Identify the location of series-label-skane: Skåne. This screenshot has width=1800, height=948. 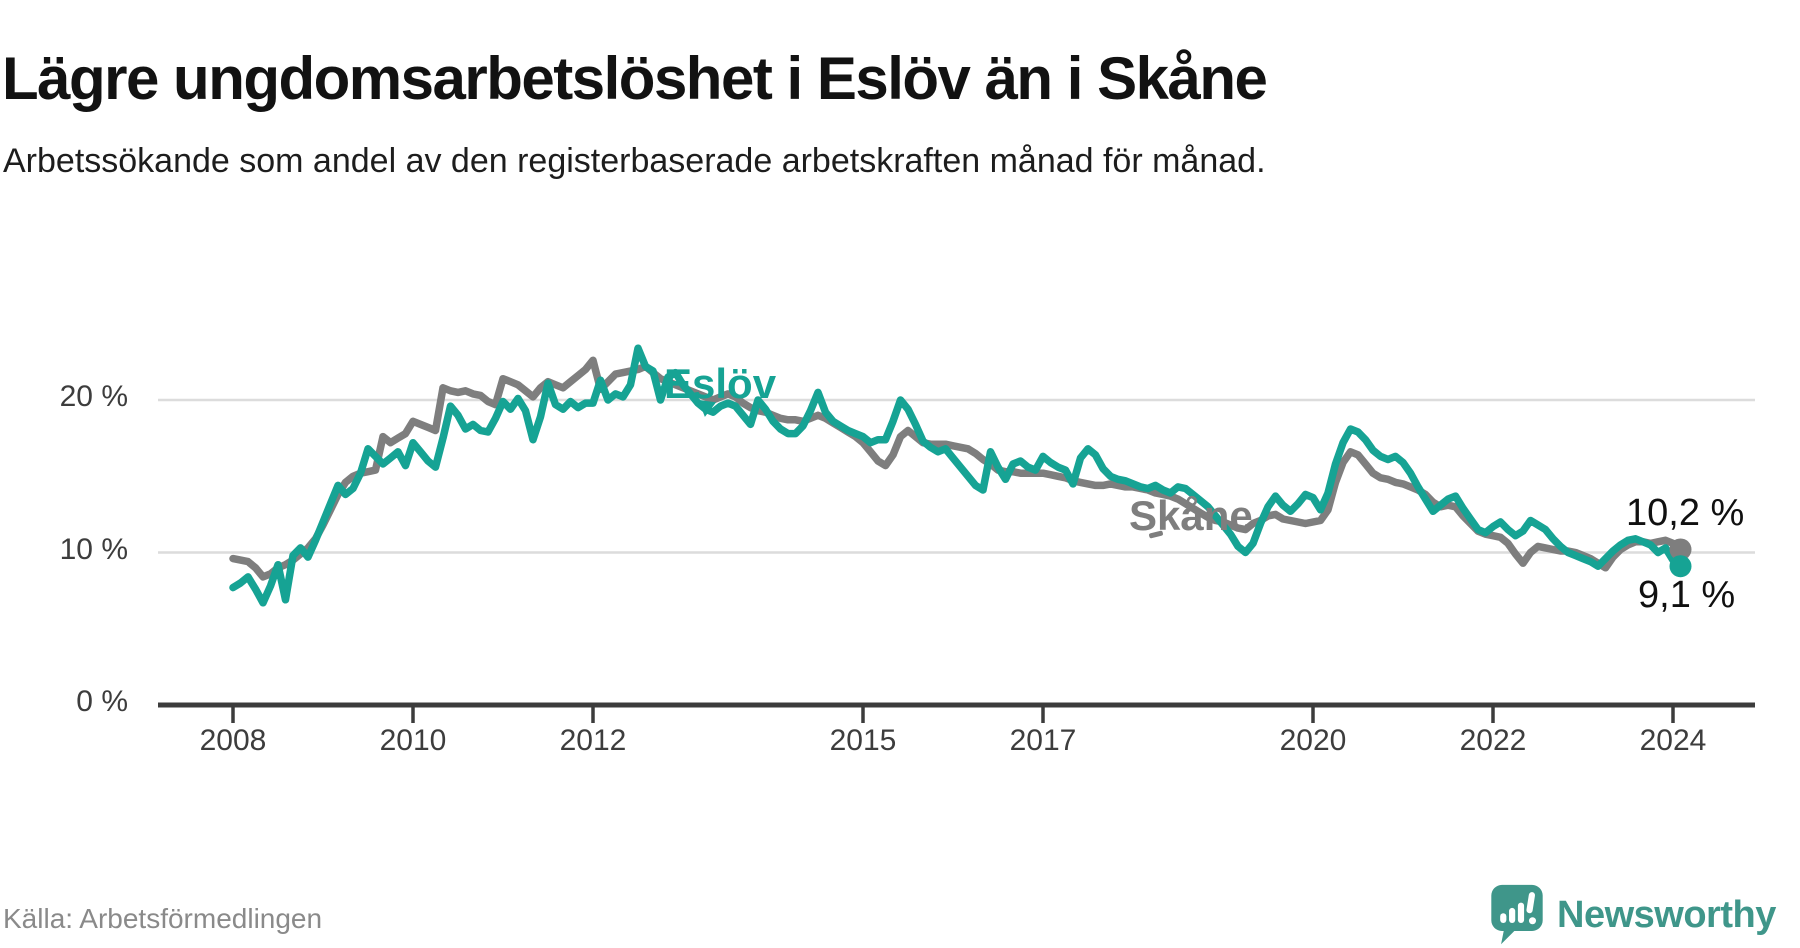
(1191, 515).